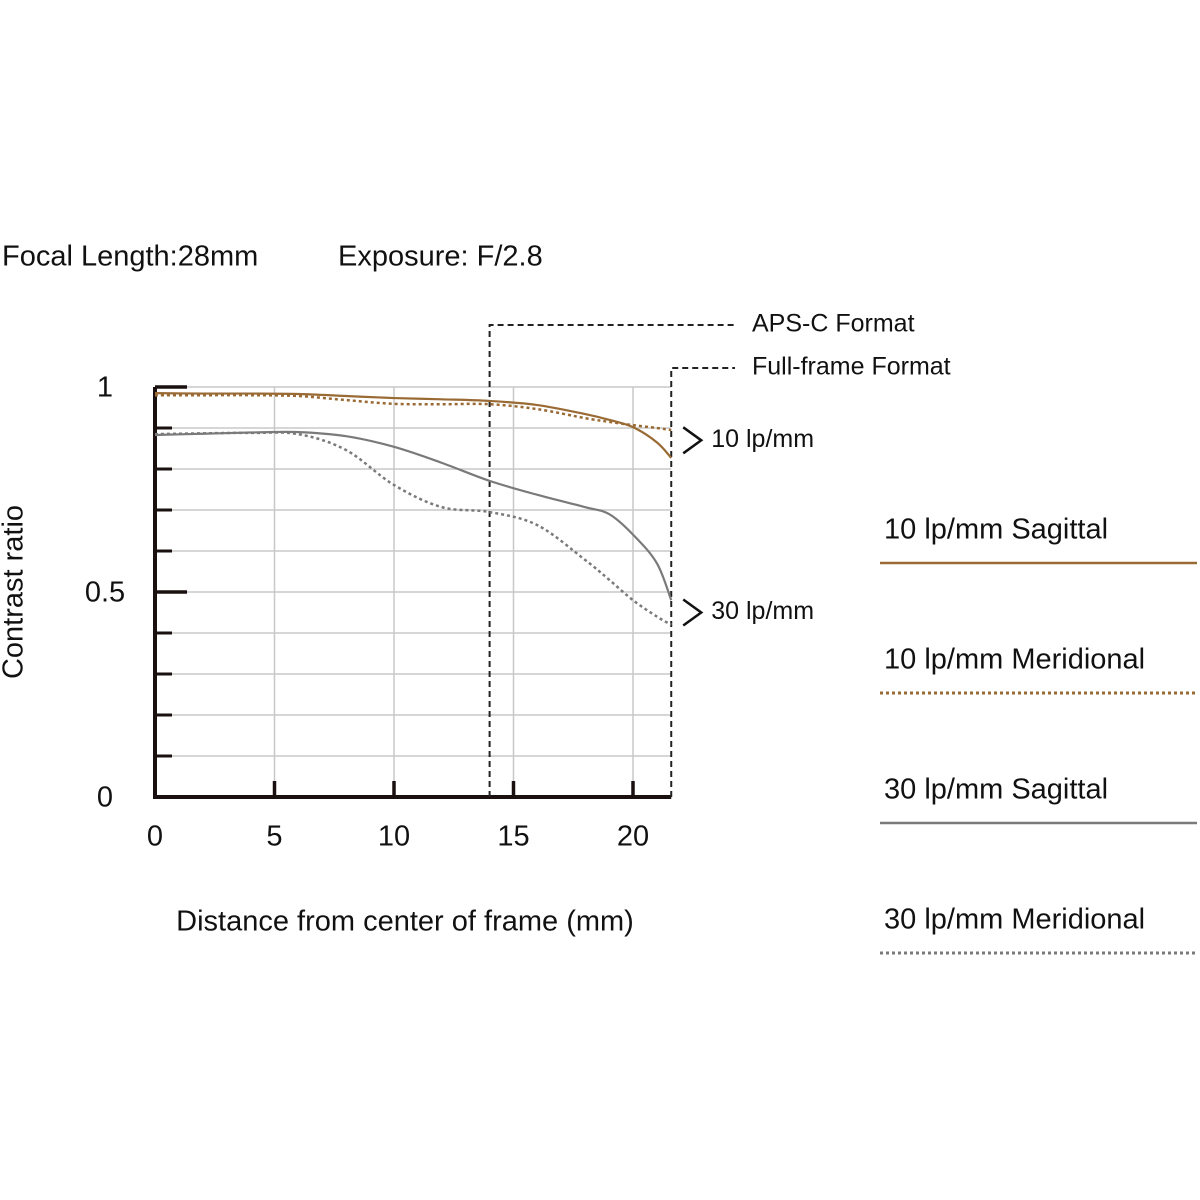 This screenshot has height=1200, width=1200. What do you see at coordinates (513, 837) in the screenshot?
I see `x-tick-label: 15` at bounding box center [513, 837].